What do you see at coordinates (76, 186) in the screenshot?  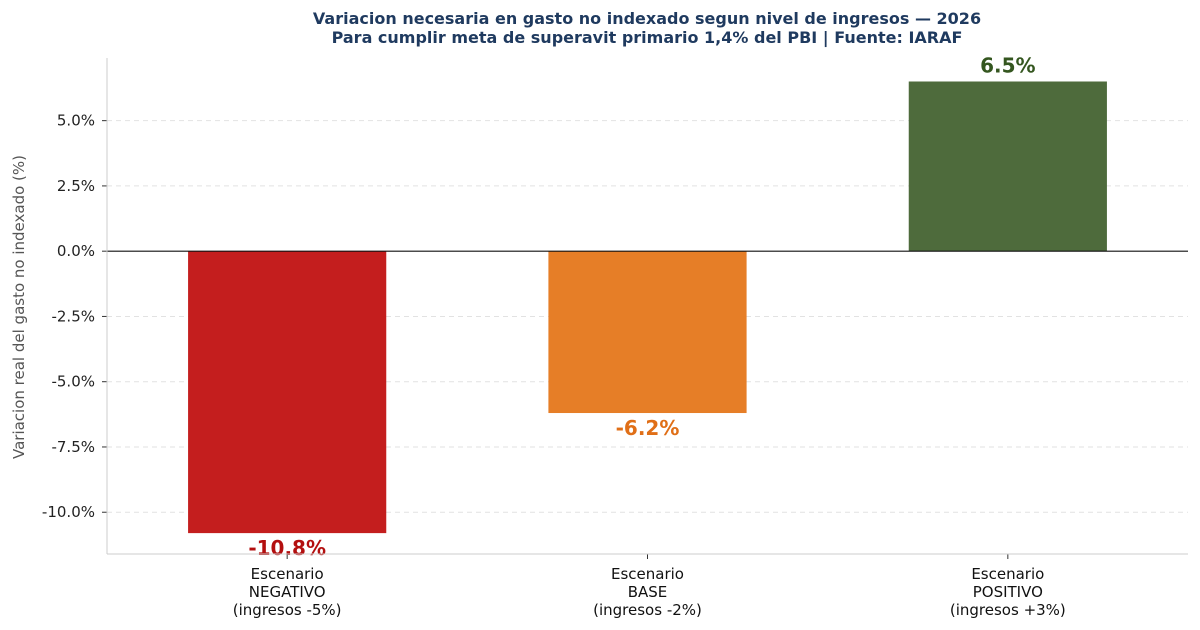 I see `y-tick-label: 2.5%` at bounding box center [76, 186].